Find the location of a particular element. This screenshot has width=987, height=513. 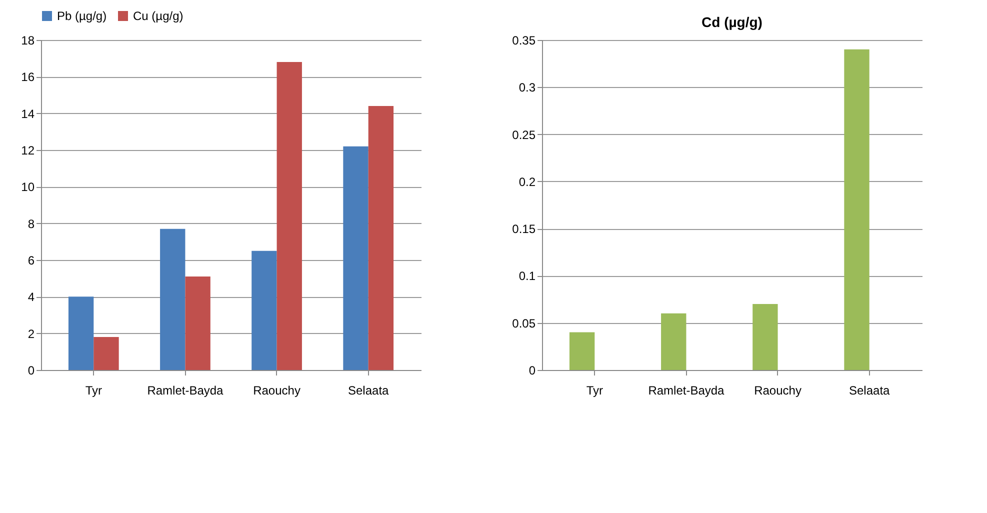

chart-title: Cd (µg/g) is located at coordinates (732, 22).